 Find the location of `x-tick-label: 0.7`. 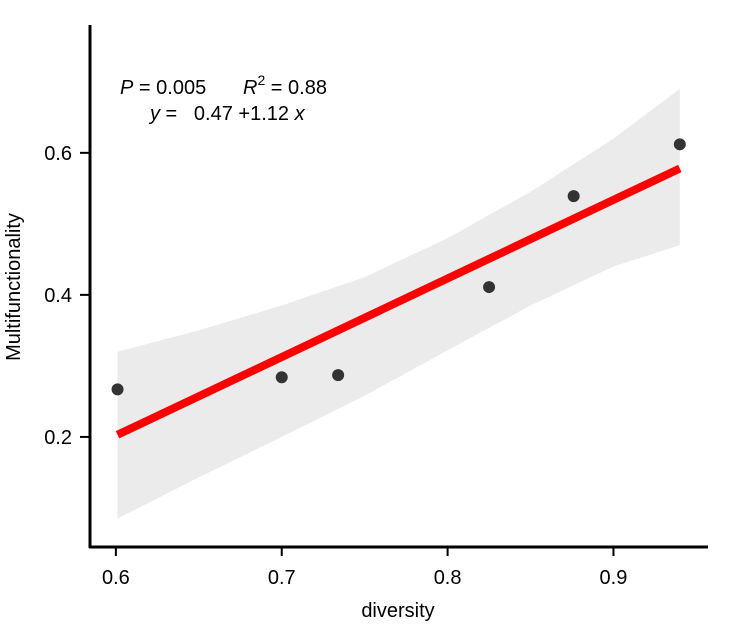

x-tick-label: 0.7 is located at coordinates (282, 578).